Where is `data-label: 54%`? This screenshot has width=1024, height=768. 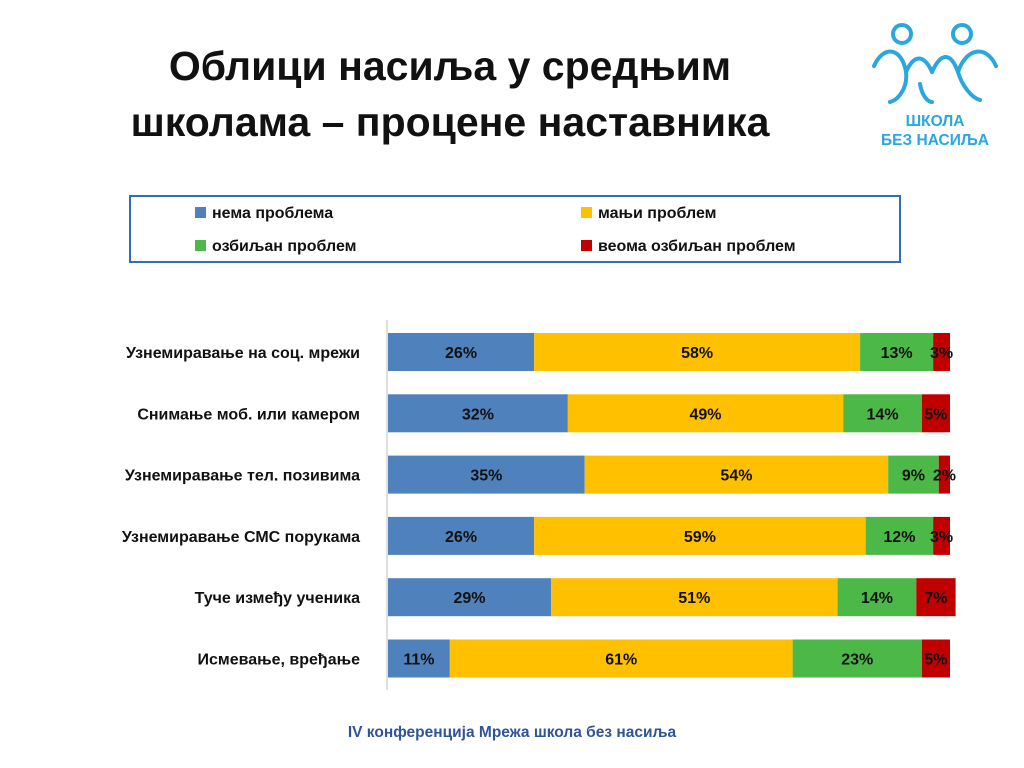
data-label: 54% is located at coordinates (736, 476).